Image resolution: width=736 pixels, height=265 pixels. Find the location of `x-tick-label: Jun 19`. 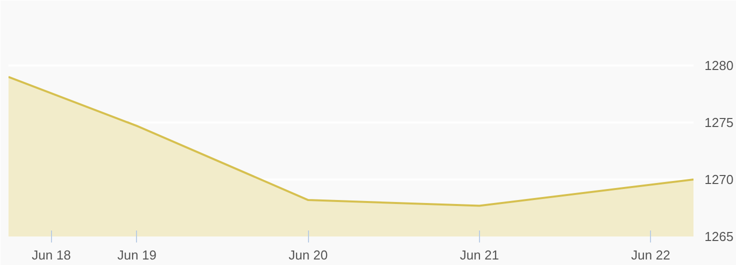

x-tick-label: Jun 19 is located at coordinates (136, 255).